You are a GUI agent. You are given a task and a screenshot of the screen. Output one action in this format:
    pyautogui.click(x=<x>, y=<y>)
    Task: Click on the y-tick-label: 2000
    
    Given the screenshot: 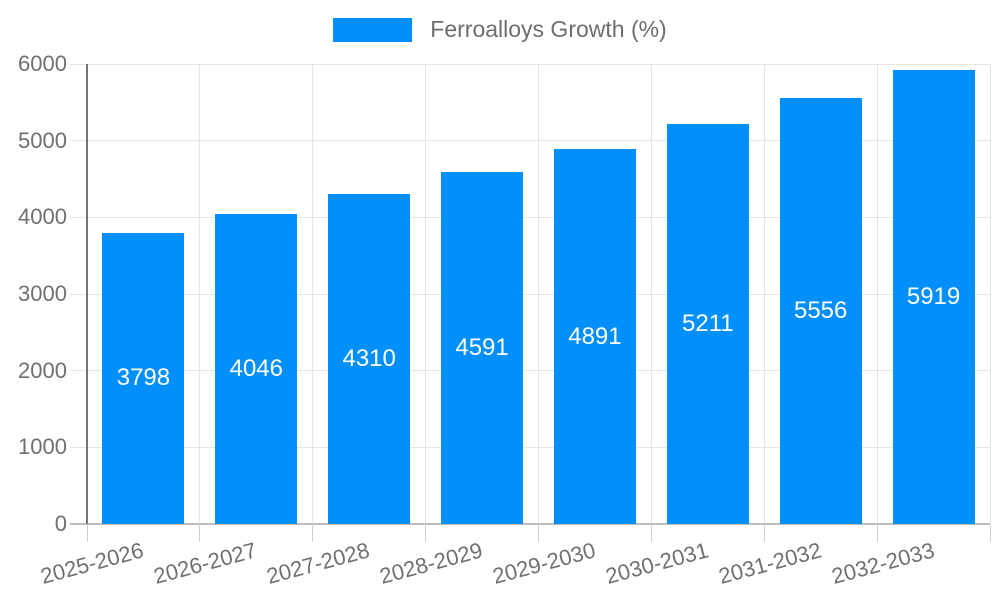 What is the action you would take?
    pyautogui.click(x=42, y=370)
    